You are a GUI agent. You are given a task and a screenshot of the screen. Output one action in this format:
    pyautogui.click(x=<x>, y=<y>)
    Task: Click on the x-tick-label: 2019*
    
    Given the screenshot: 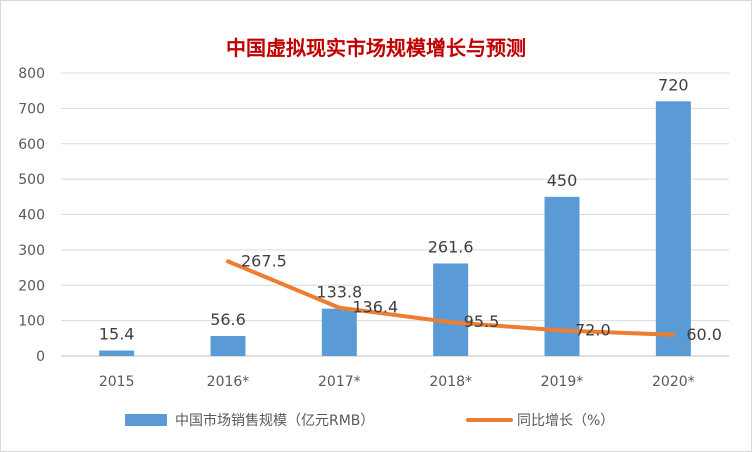 What is the action you would take?
    pyautogui.click(x=562, y=382)
    